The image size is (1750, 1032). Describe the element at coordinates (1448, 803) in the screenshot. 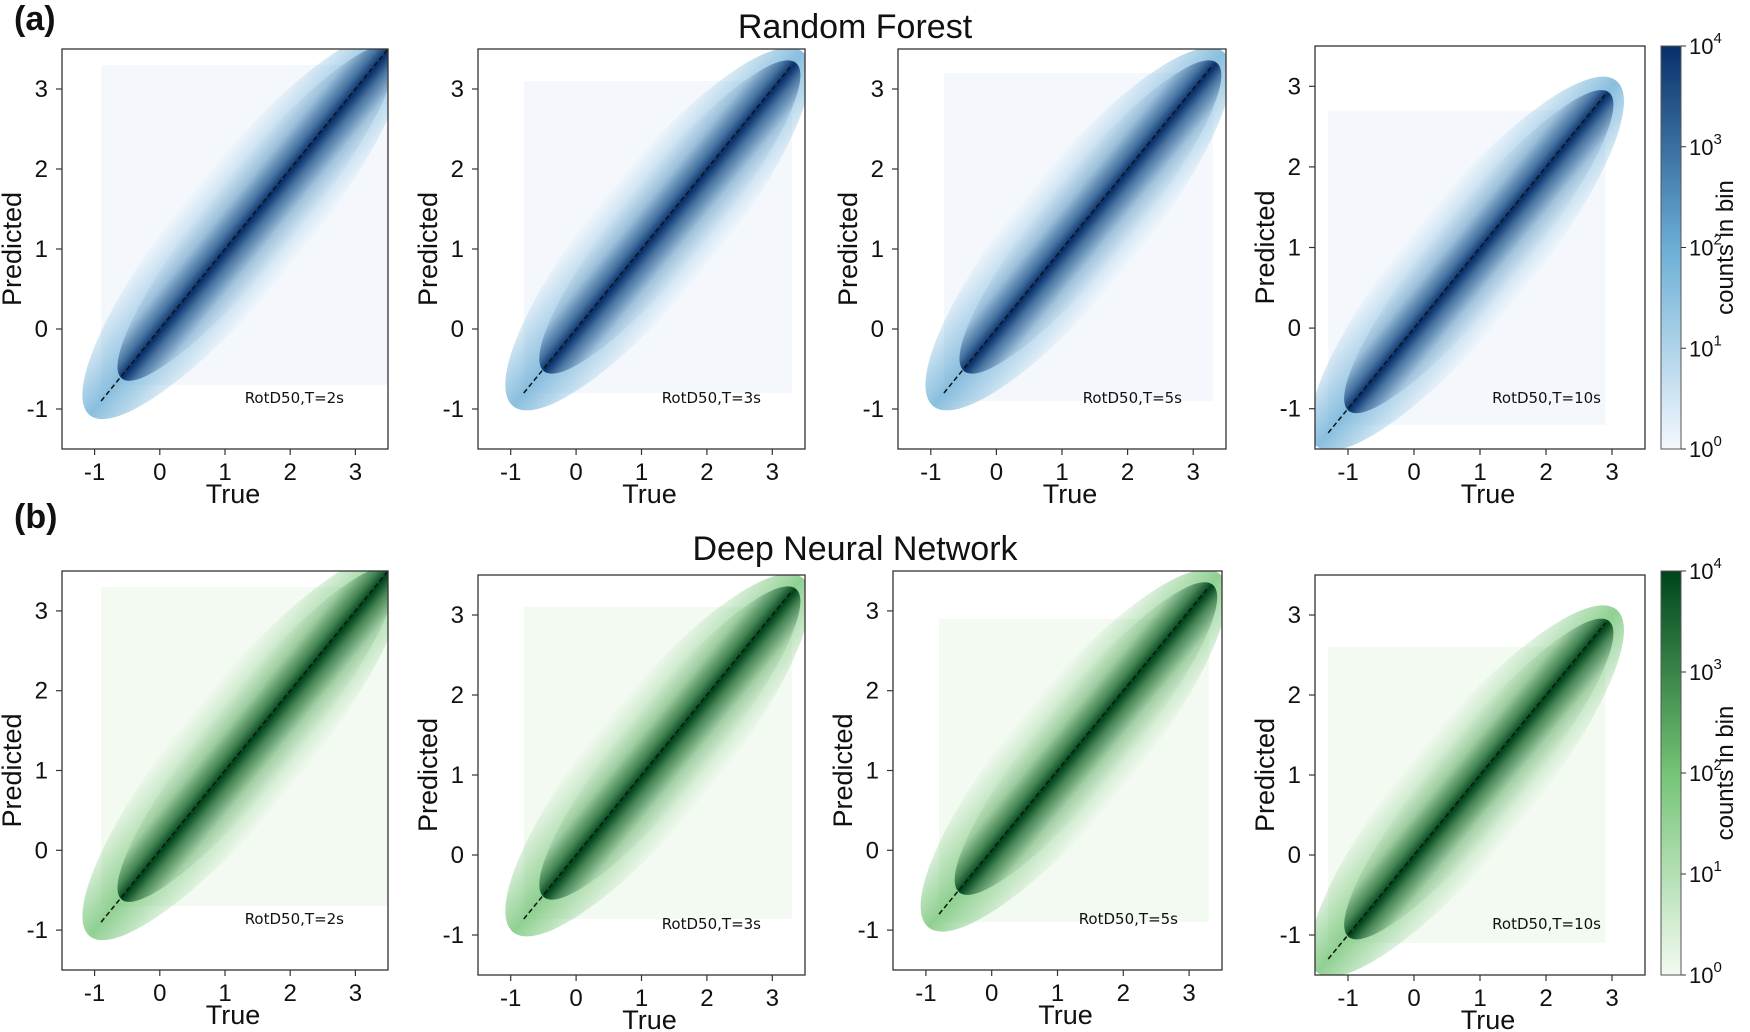

I see `subplot-8: -1 0 1 2 3 -1 0 1 2 3 True Predicted RotD50,T=10s` at that location.